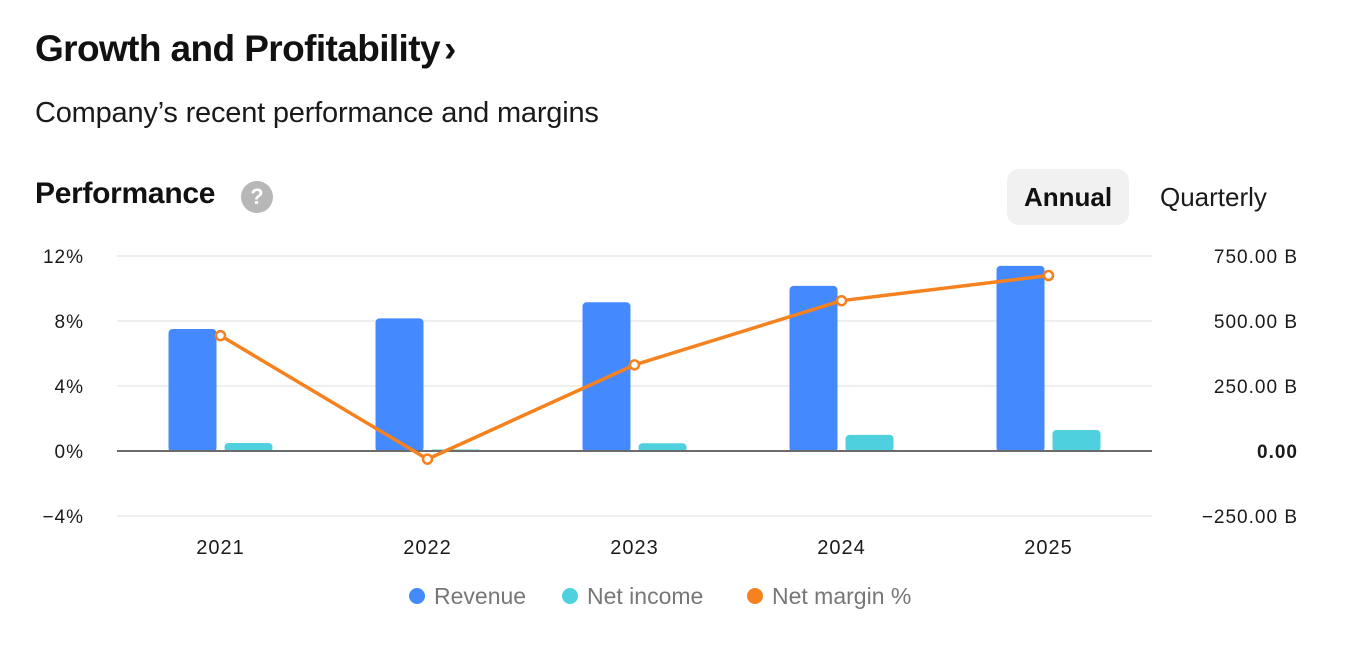  What do you see at coordinates (248, 447) in the screenshot?
I see `net-income-bar-2021` at bounding box center [248, 447].